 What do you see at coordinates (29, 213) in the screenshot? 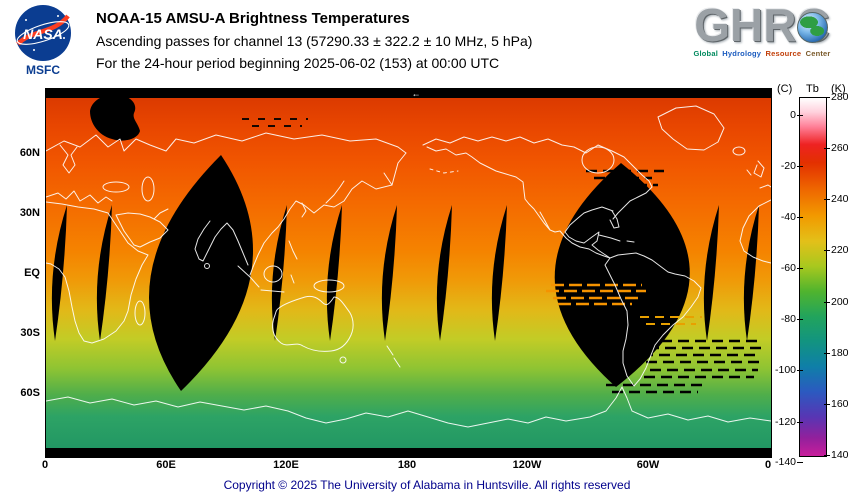
I see `lat-label: 30N` at bounding box center [29, 213].